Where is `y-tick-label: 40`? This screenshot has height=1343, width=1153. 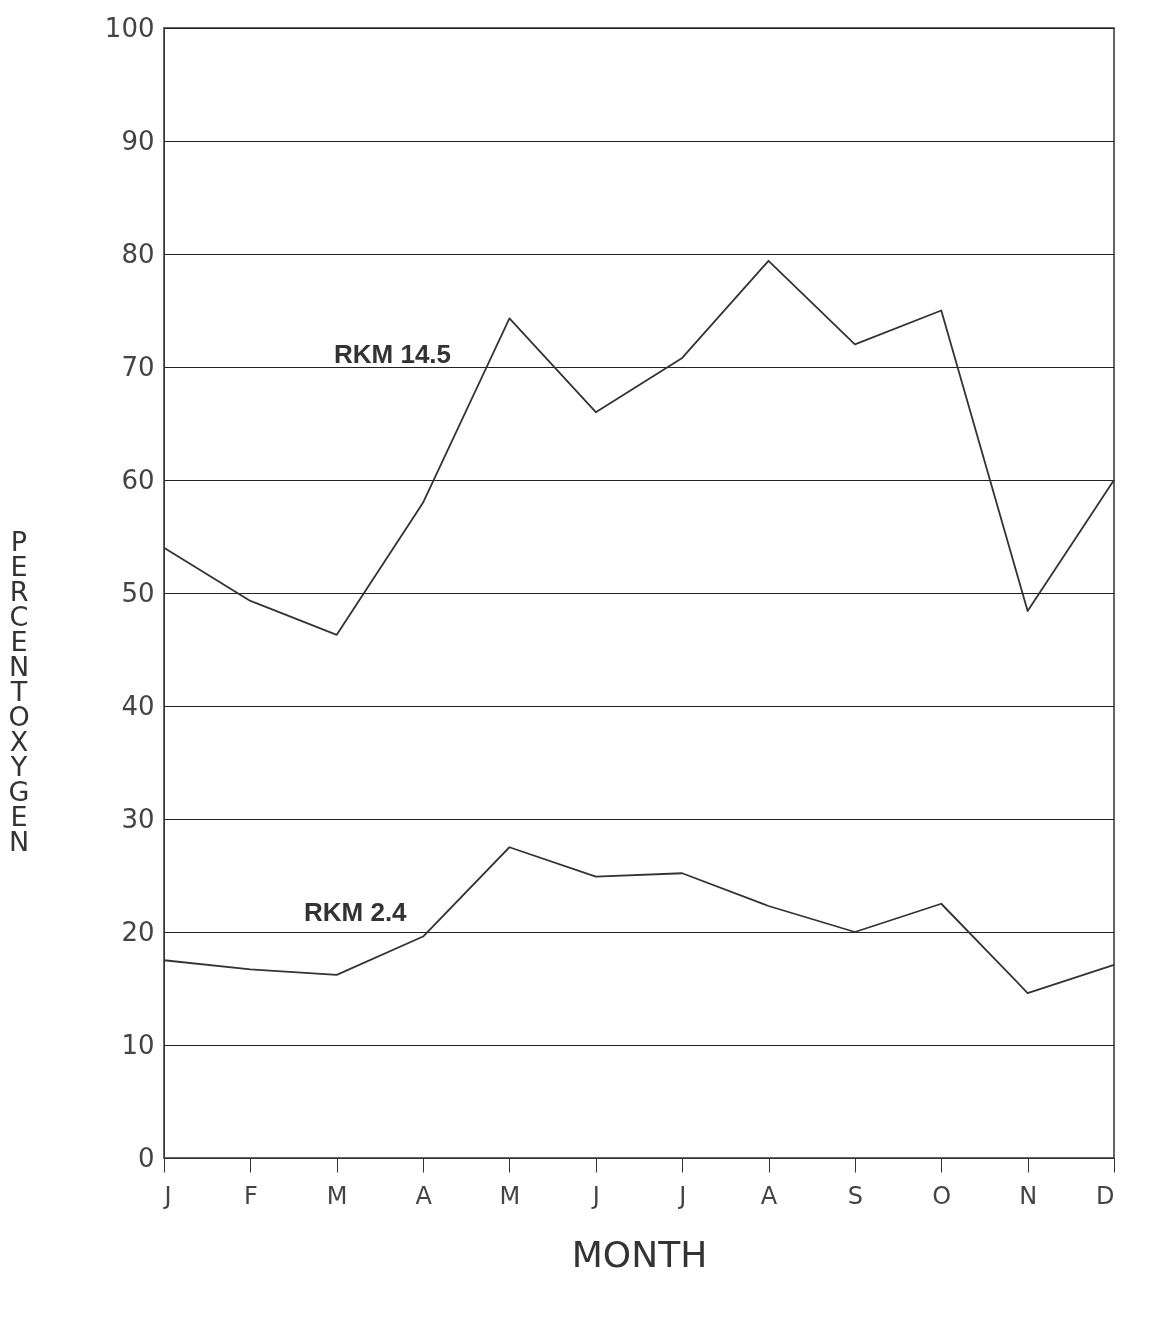
y-tick-label: 40 is located at coordinates (138, 705).